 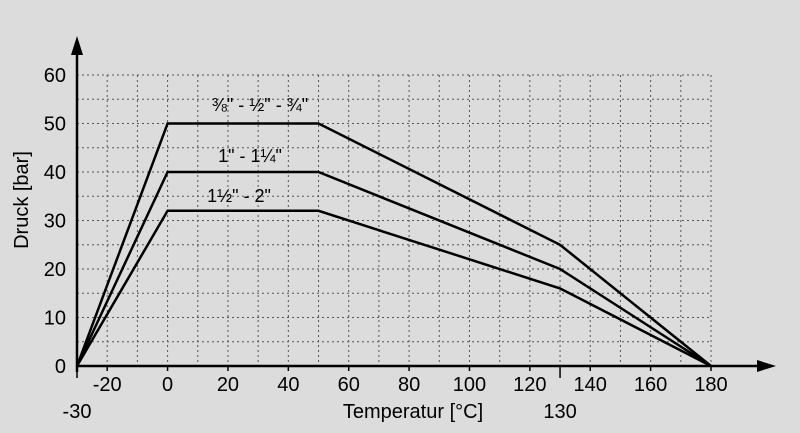 I want to click on x-tick-label: 180, so click(x=710, y=385).